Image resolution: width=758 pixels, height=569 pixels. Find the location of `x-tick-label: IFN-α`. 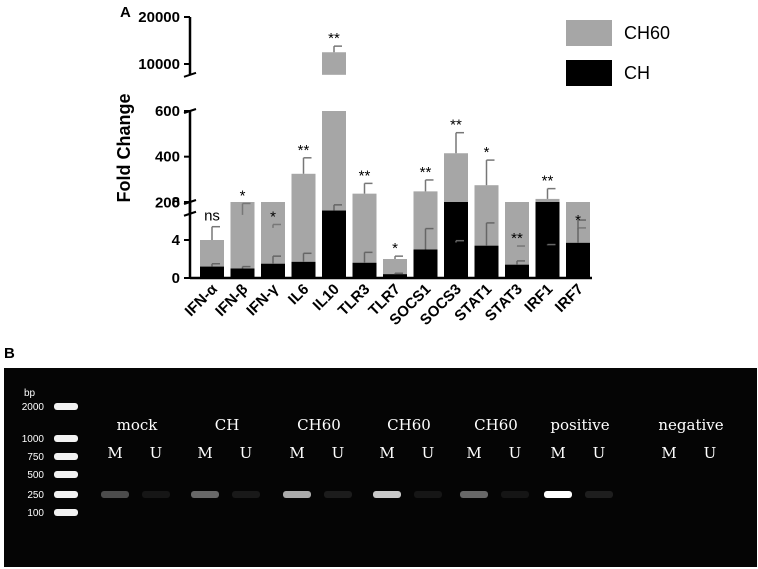

x-tick-label: IFN-α is located at coordinates (202, 300).